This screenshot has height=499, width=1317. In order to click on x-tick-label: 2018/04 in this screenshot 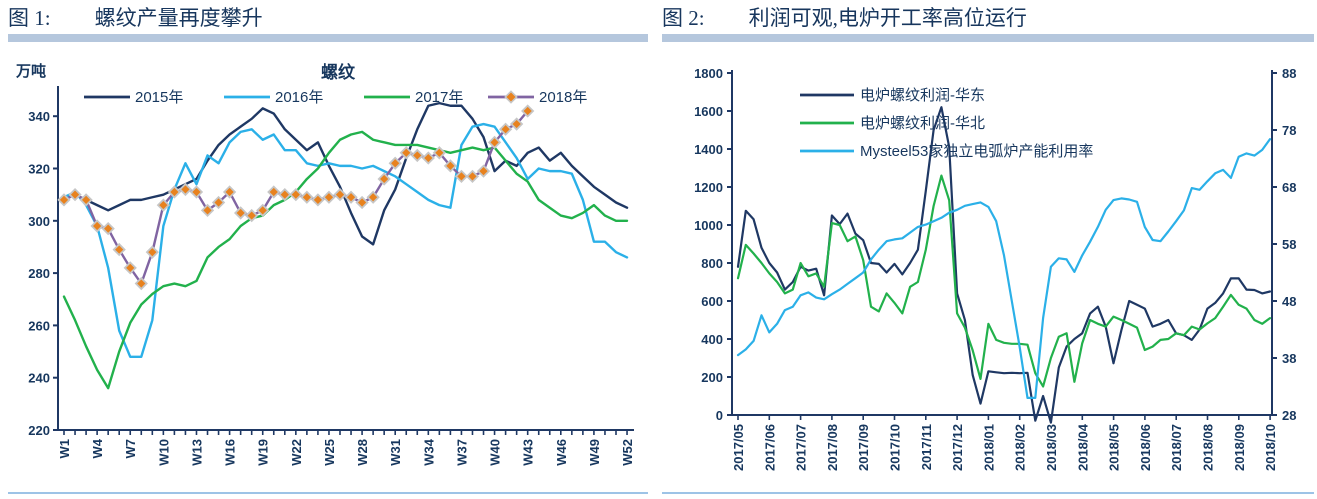, I will do `click(1082, 447)`.